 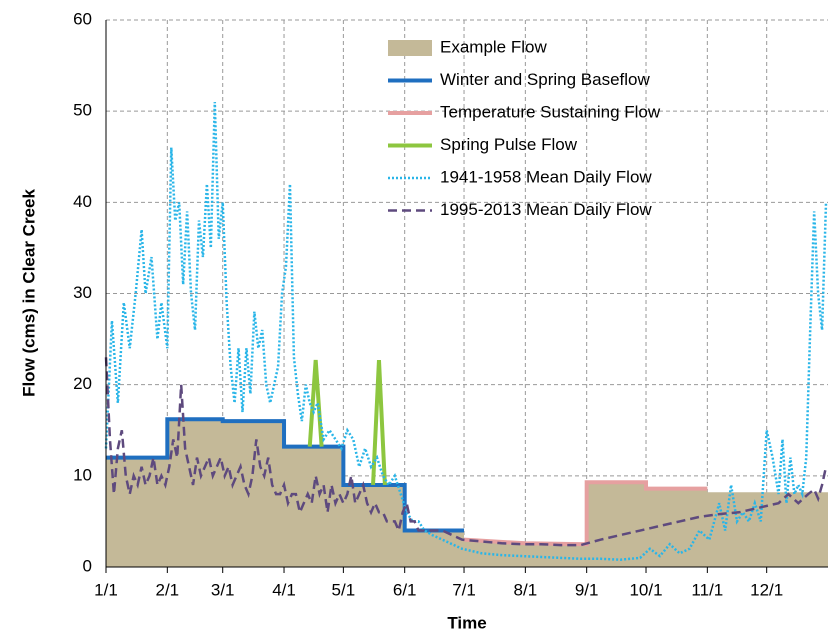 What do you see at coordinates (284, 589) in the screenshot?
I see `x-tick-label: 4/1` at bounding box center [284, 589].